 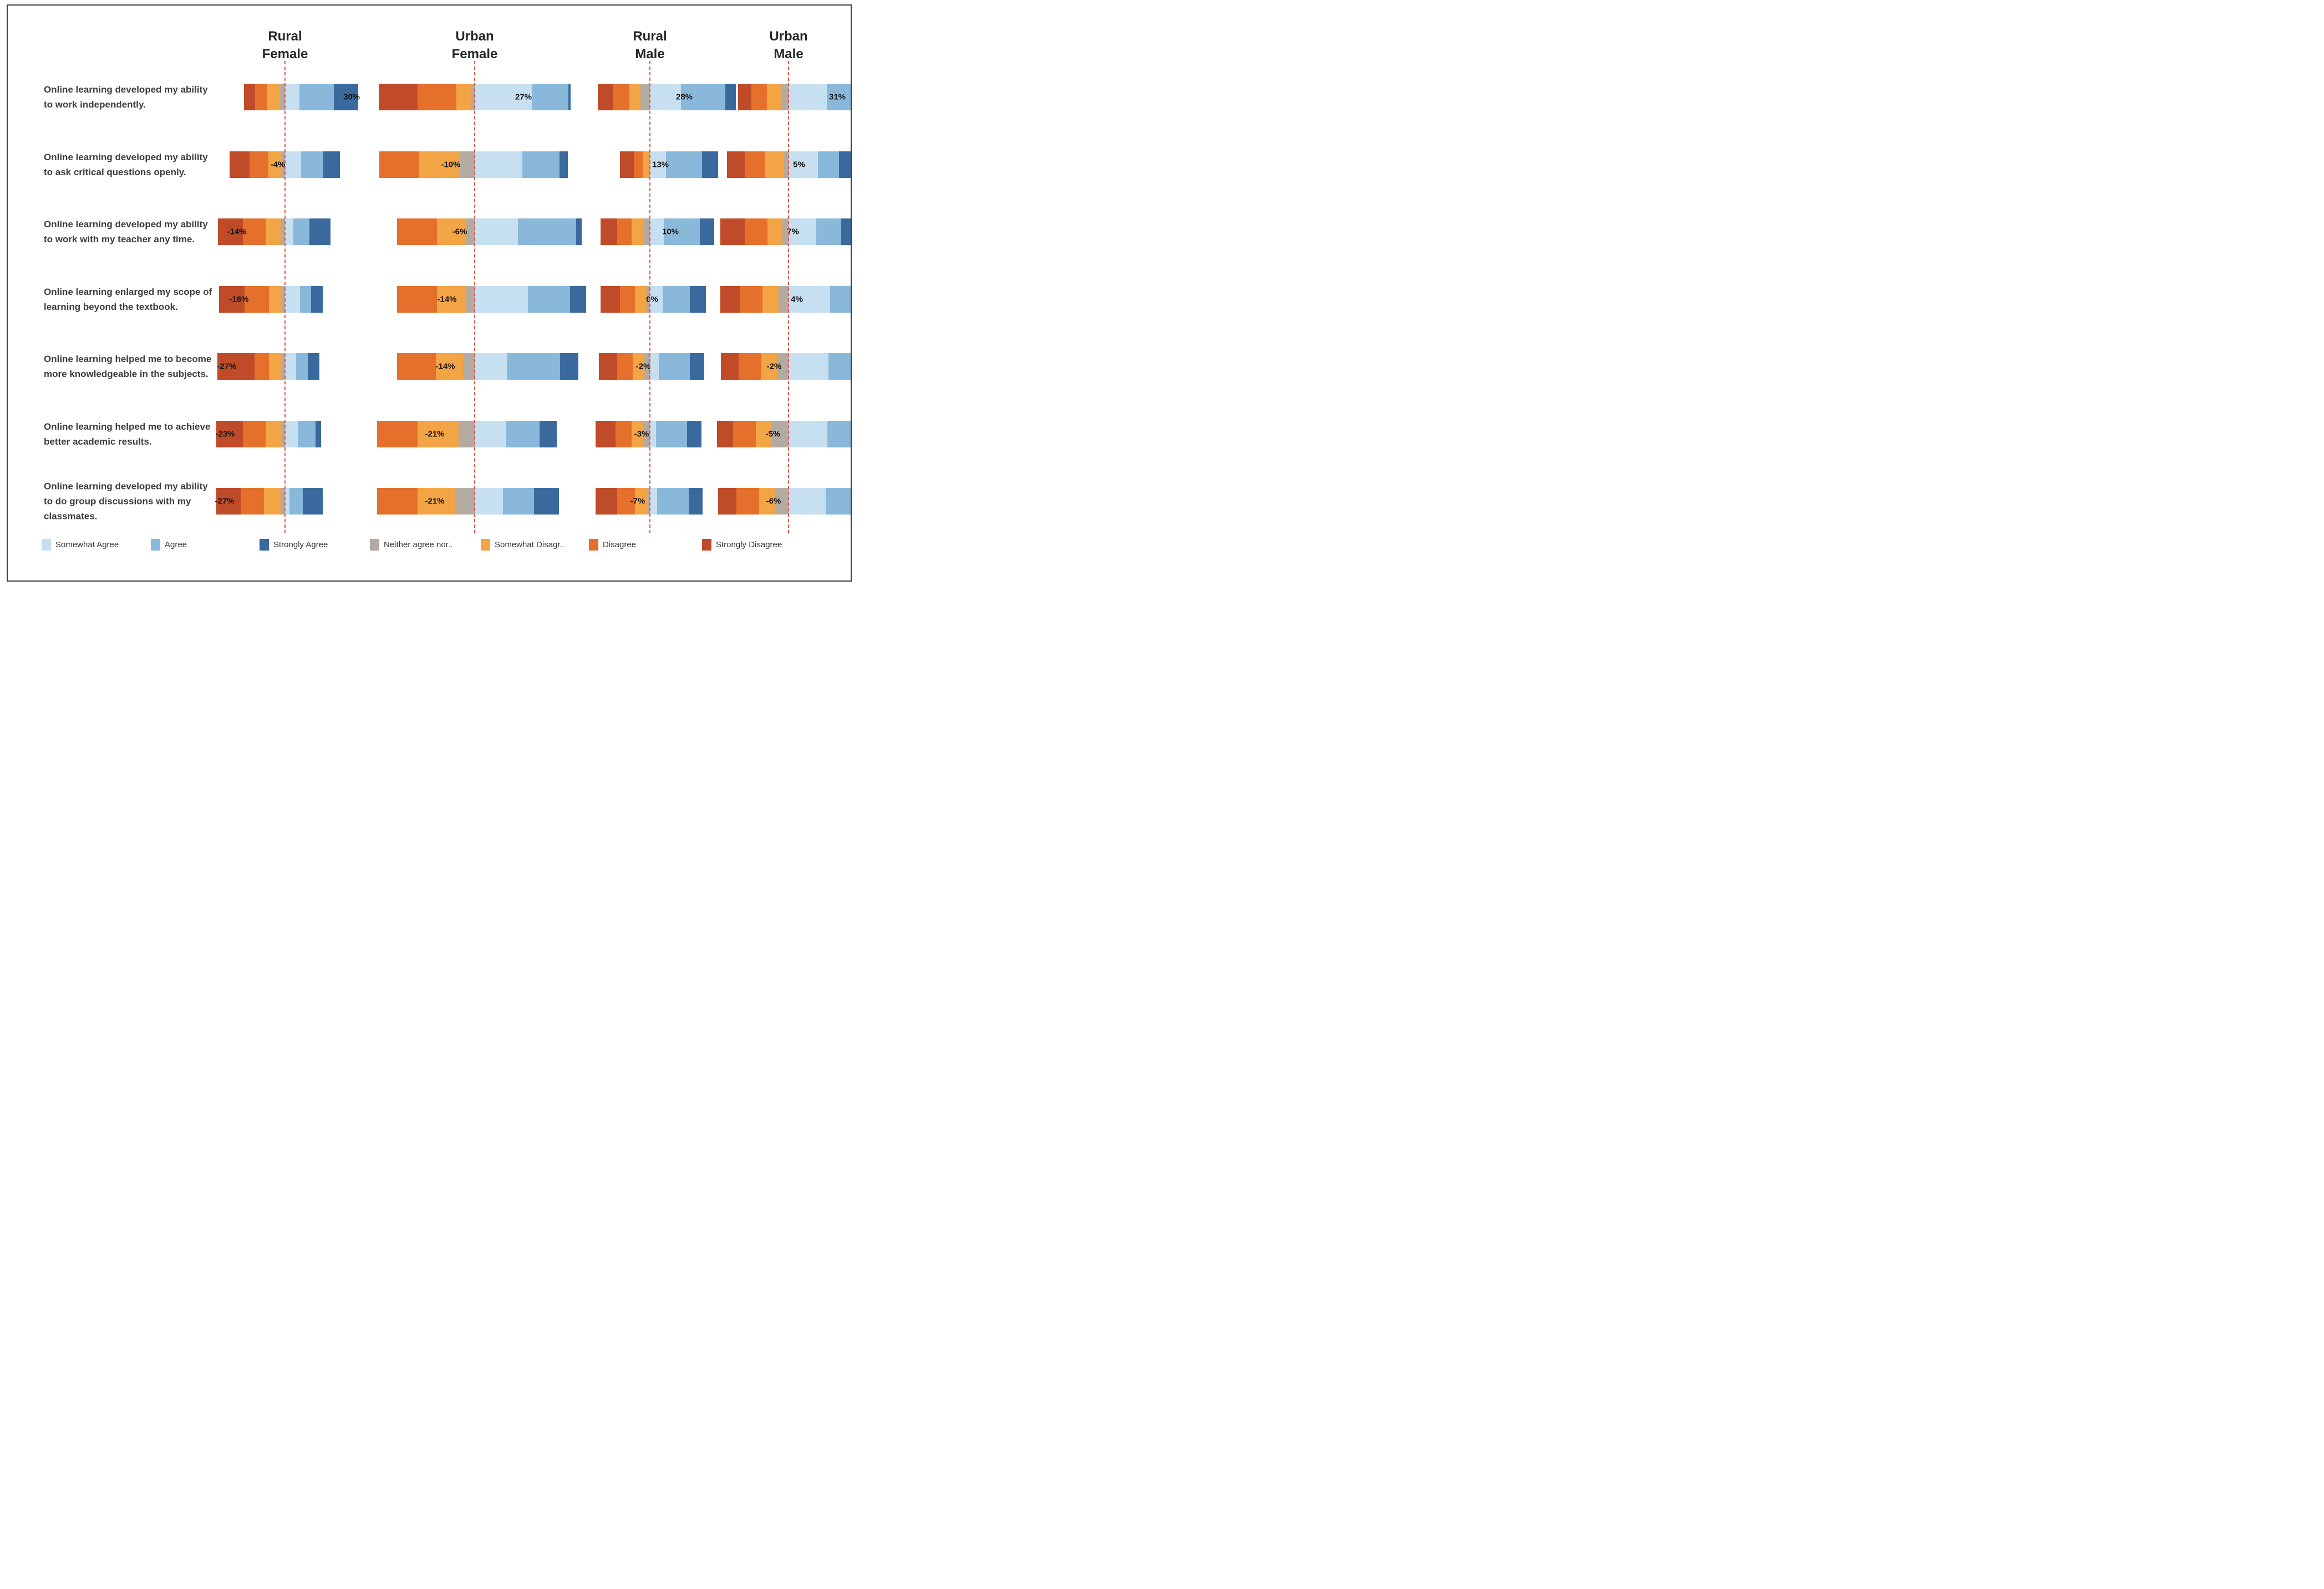 I want to click on stacked-bar-rural-female-row-4: -16%, so click(x=271, y=299).